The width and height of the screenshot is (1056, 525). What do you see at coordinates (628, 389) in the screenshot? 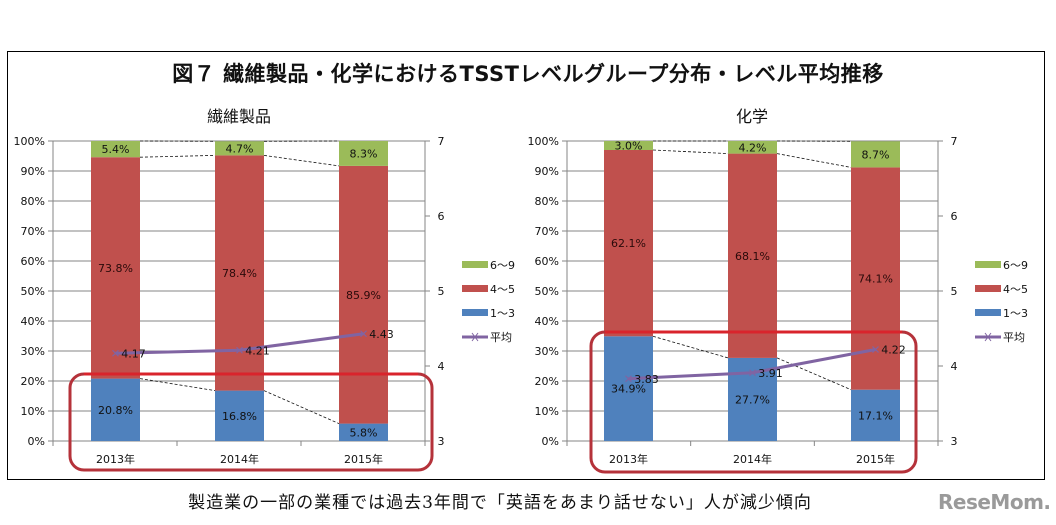
I see `data-label-1〜3: 34.9%` at bounding box center [628, 389].